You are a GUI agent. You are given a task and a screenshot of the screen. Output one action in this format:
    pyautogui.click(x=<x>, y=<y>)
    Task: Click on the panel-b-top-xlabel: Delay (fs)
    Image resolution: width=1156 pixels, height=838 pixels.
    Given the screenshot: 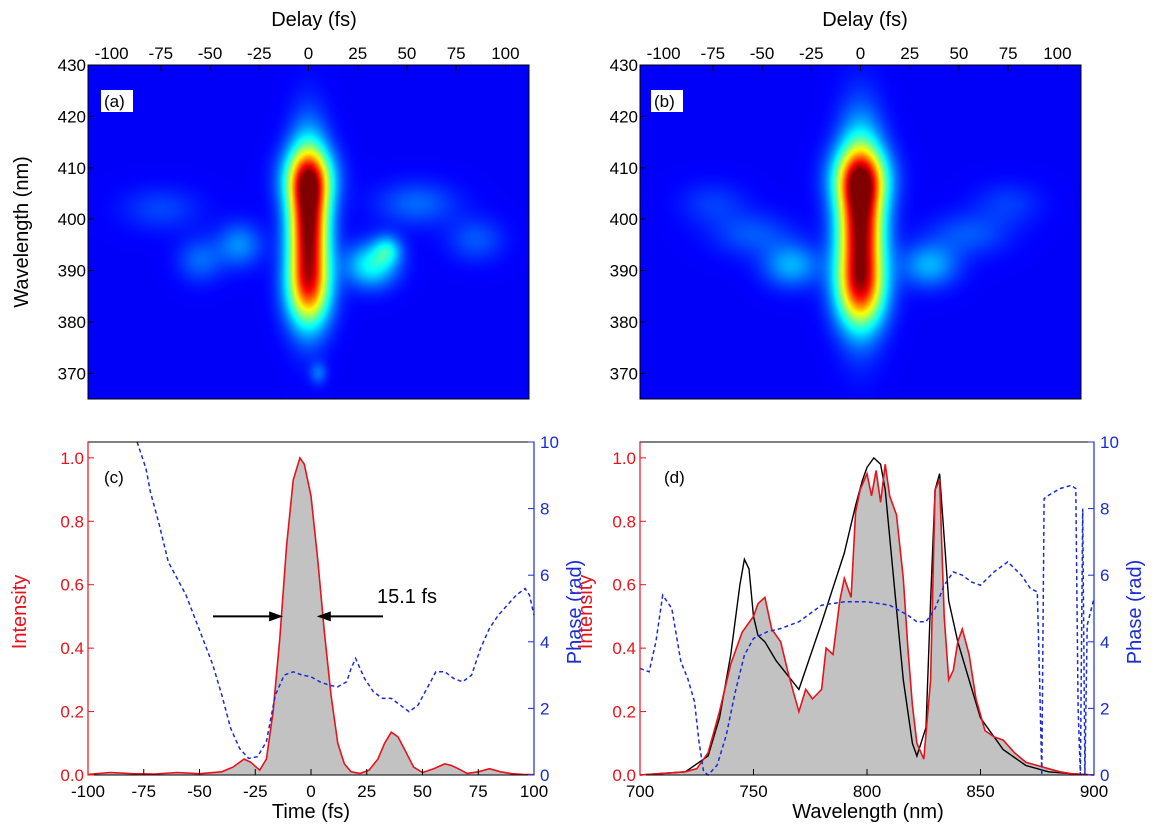 What is the action you would take?
    pyautogui.click(x=865, y=20)
    